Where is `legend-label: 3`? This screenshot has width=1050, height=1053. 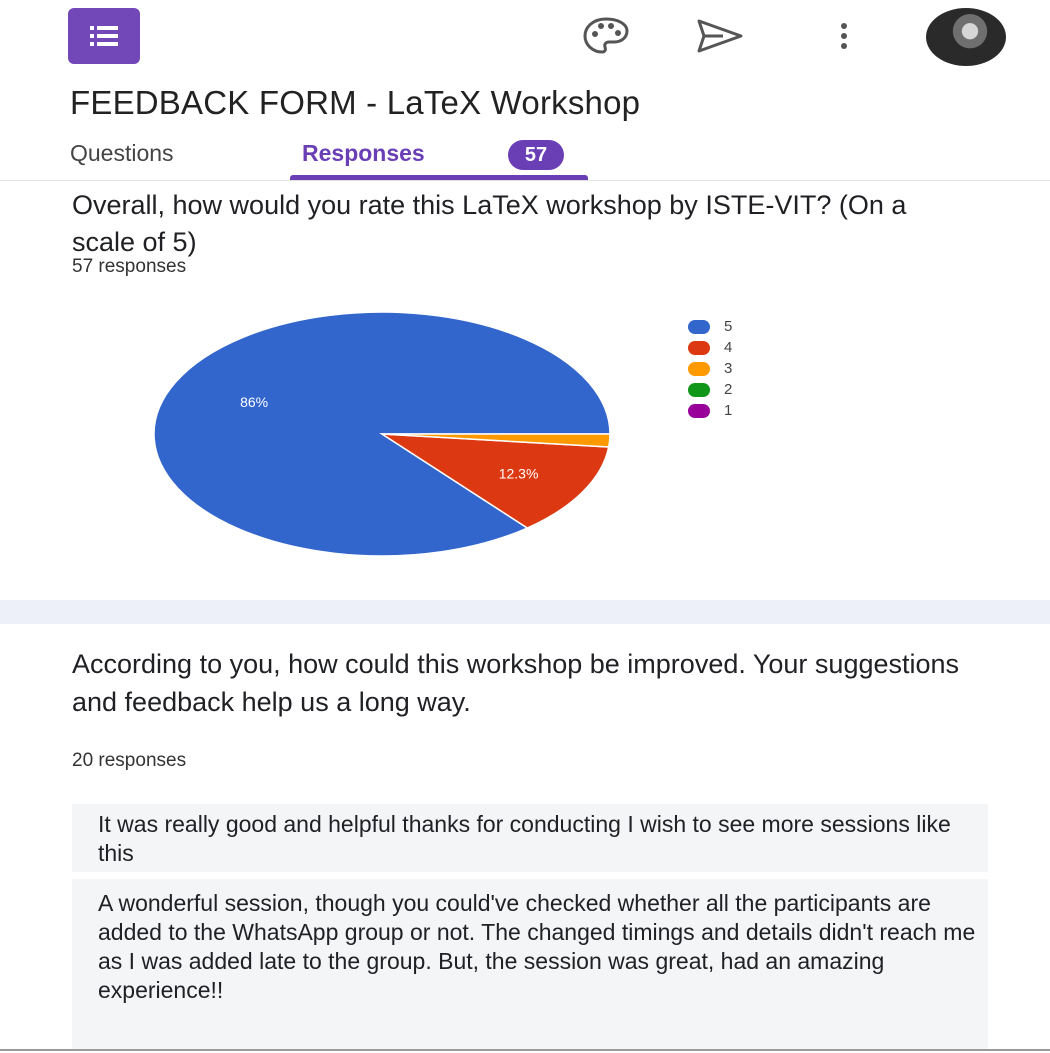
legend-label: 3 is located at coordinates (728, 368).